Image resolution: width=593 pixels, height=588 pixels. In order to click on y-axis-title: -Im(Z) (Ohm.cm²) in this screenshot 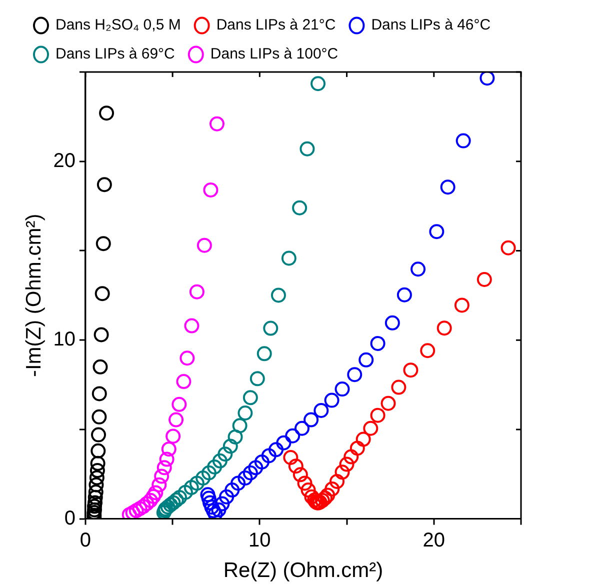, I will do `click(34, 296)`.